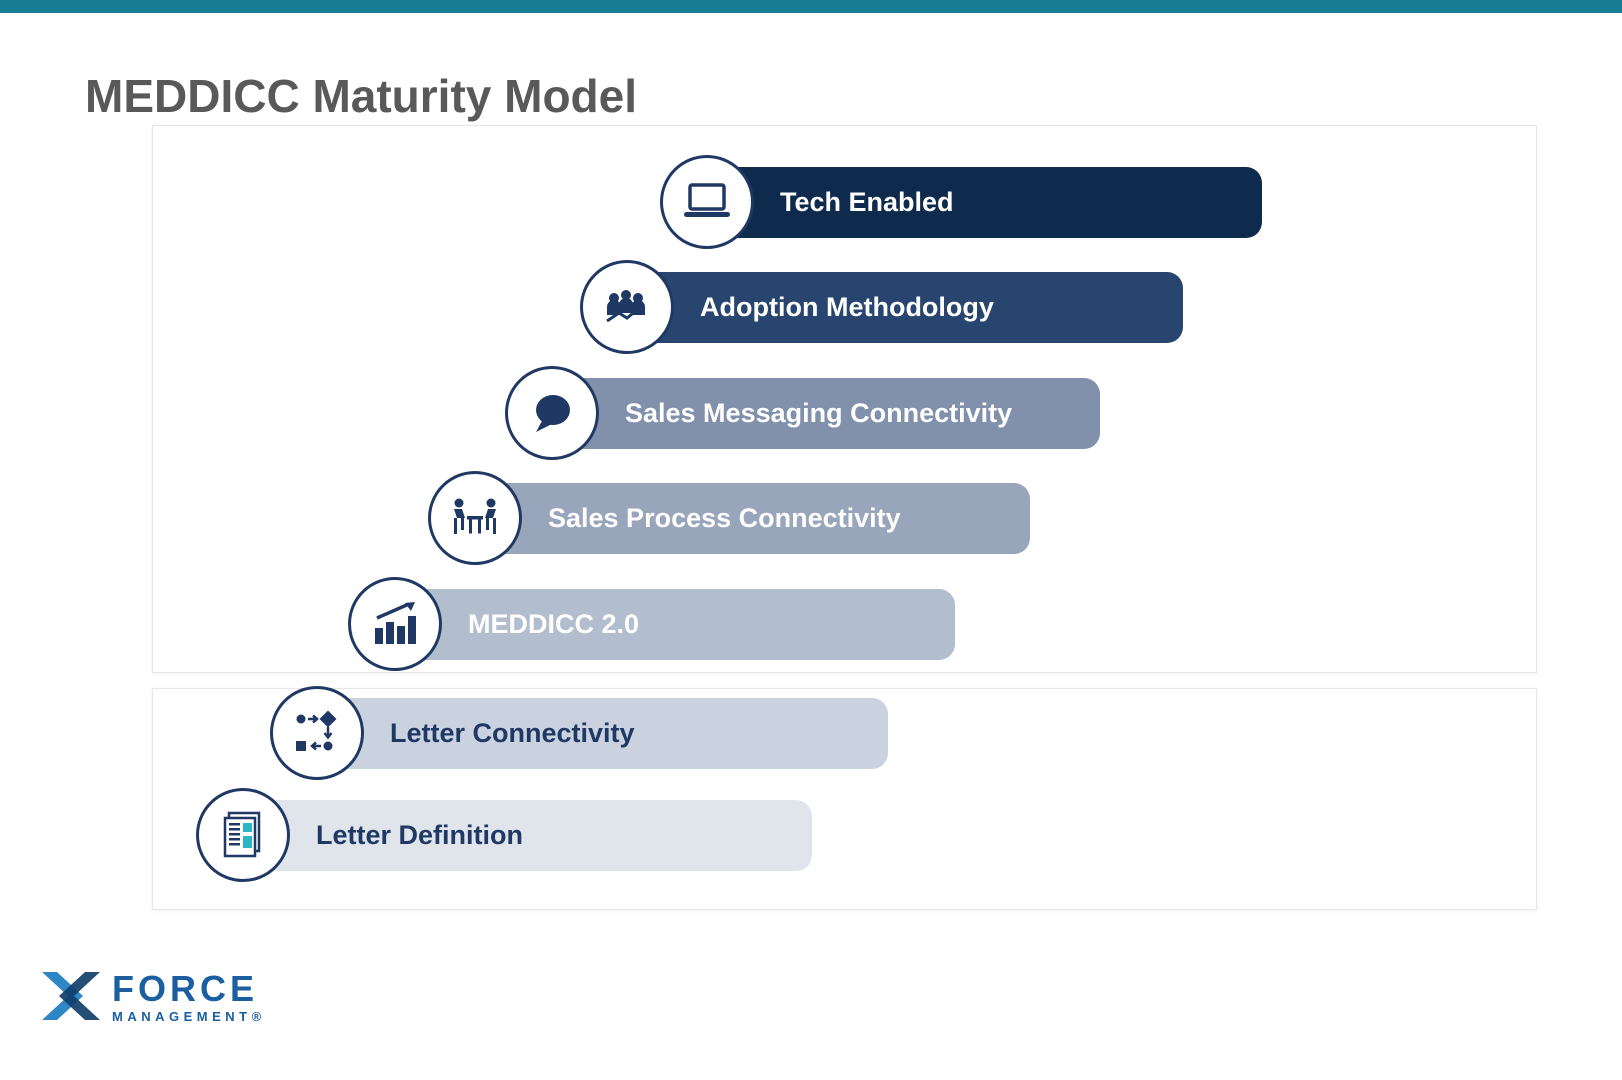 The height and width of the screenshot is (1080, 1622). What do you see at coordinates (811, 6) in the screenshot?
I see `top-accent-bar` at bounding box center [811, 6].